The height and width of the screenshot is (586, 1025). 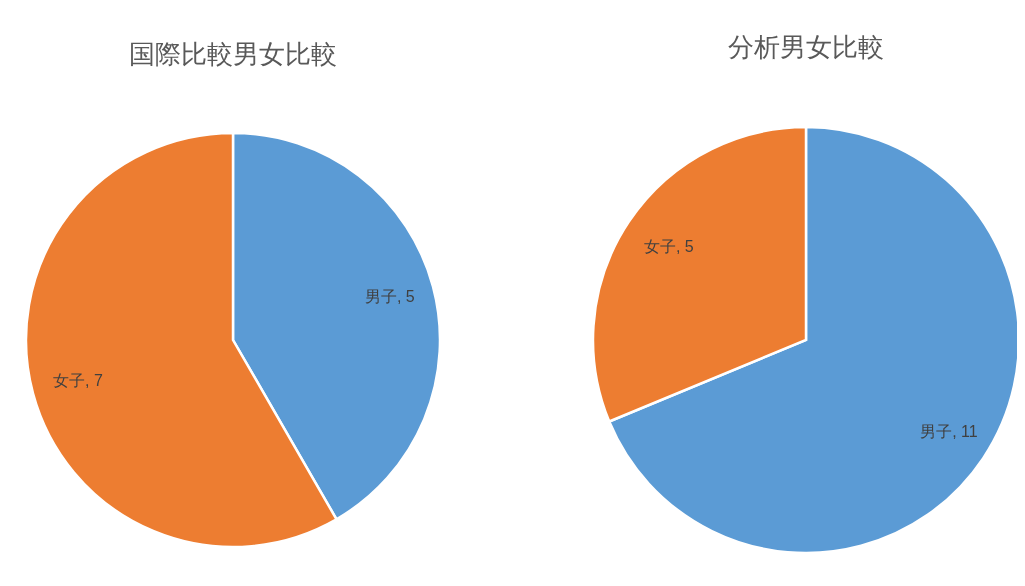 What do you see at coordinates (94, 381) in the screenshot?
I see `data-label: , 7` at bounding box center [94, 381].